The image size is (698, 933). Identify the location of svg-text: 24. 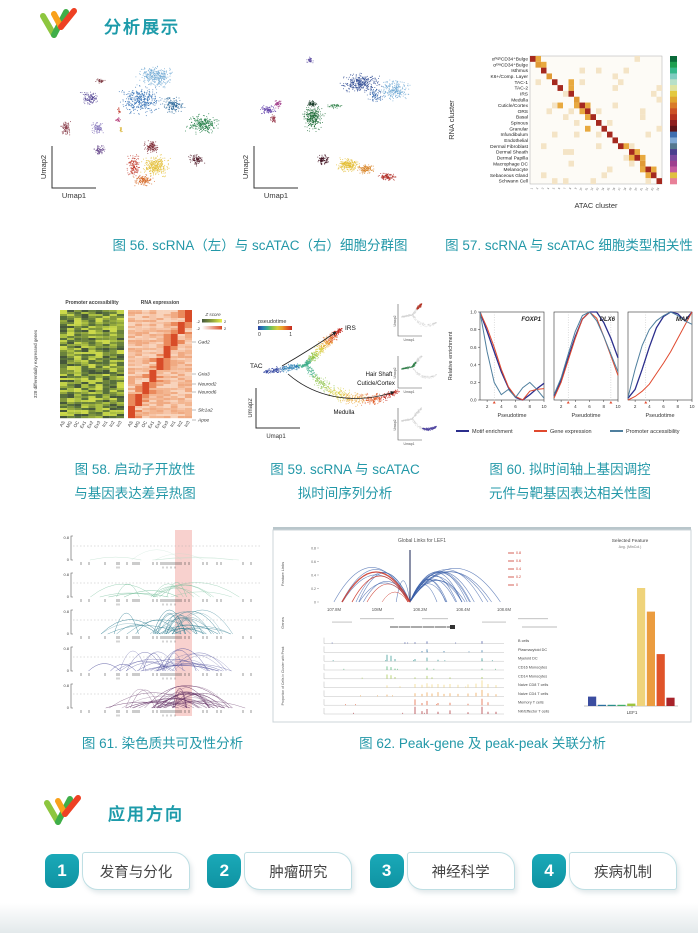
(657, 189).